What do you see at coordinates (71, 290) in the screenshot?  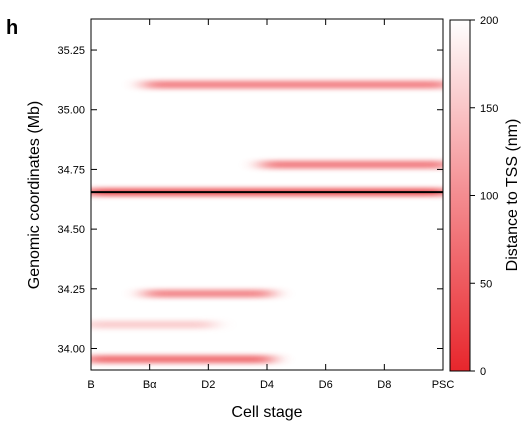 I see `y-tick-label: 34.25` at bounding box center [71, 290].